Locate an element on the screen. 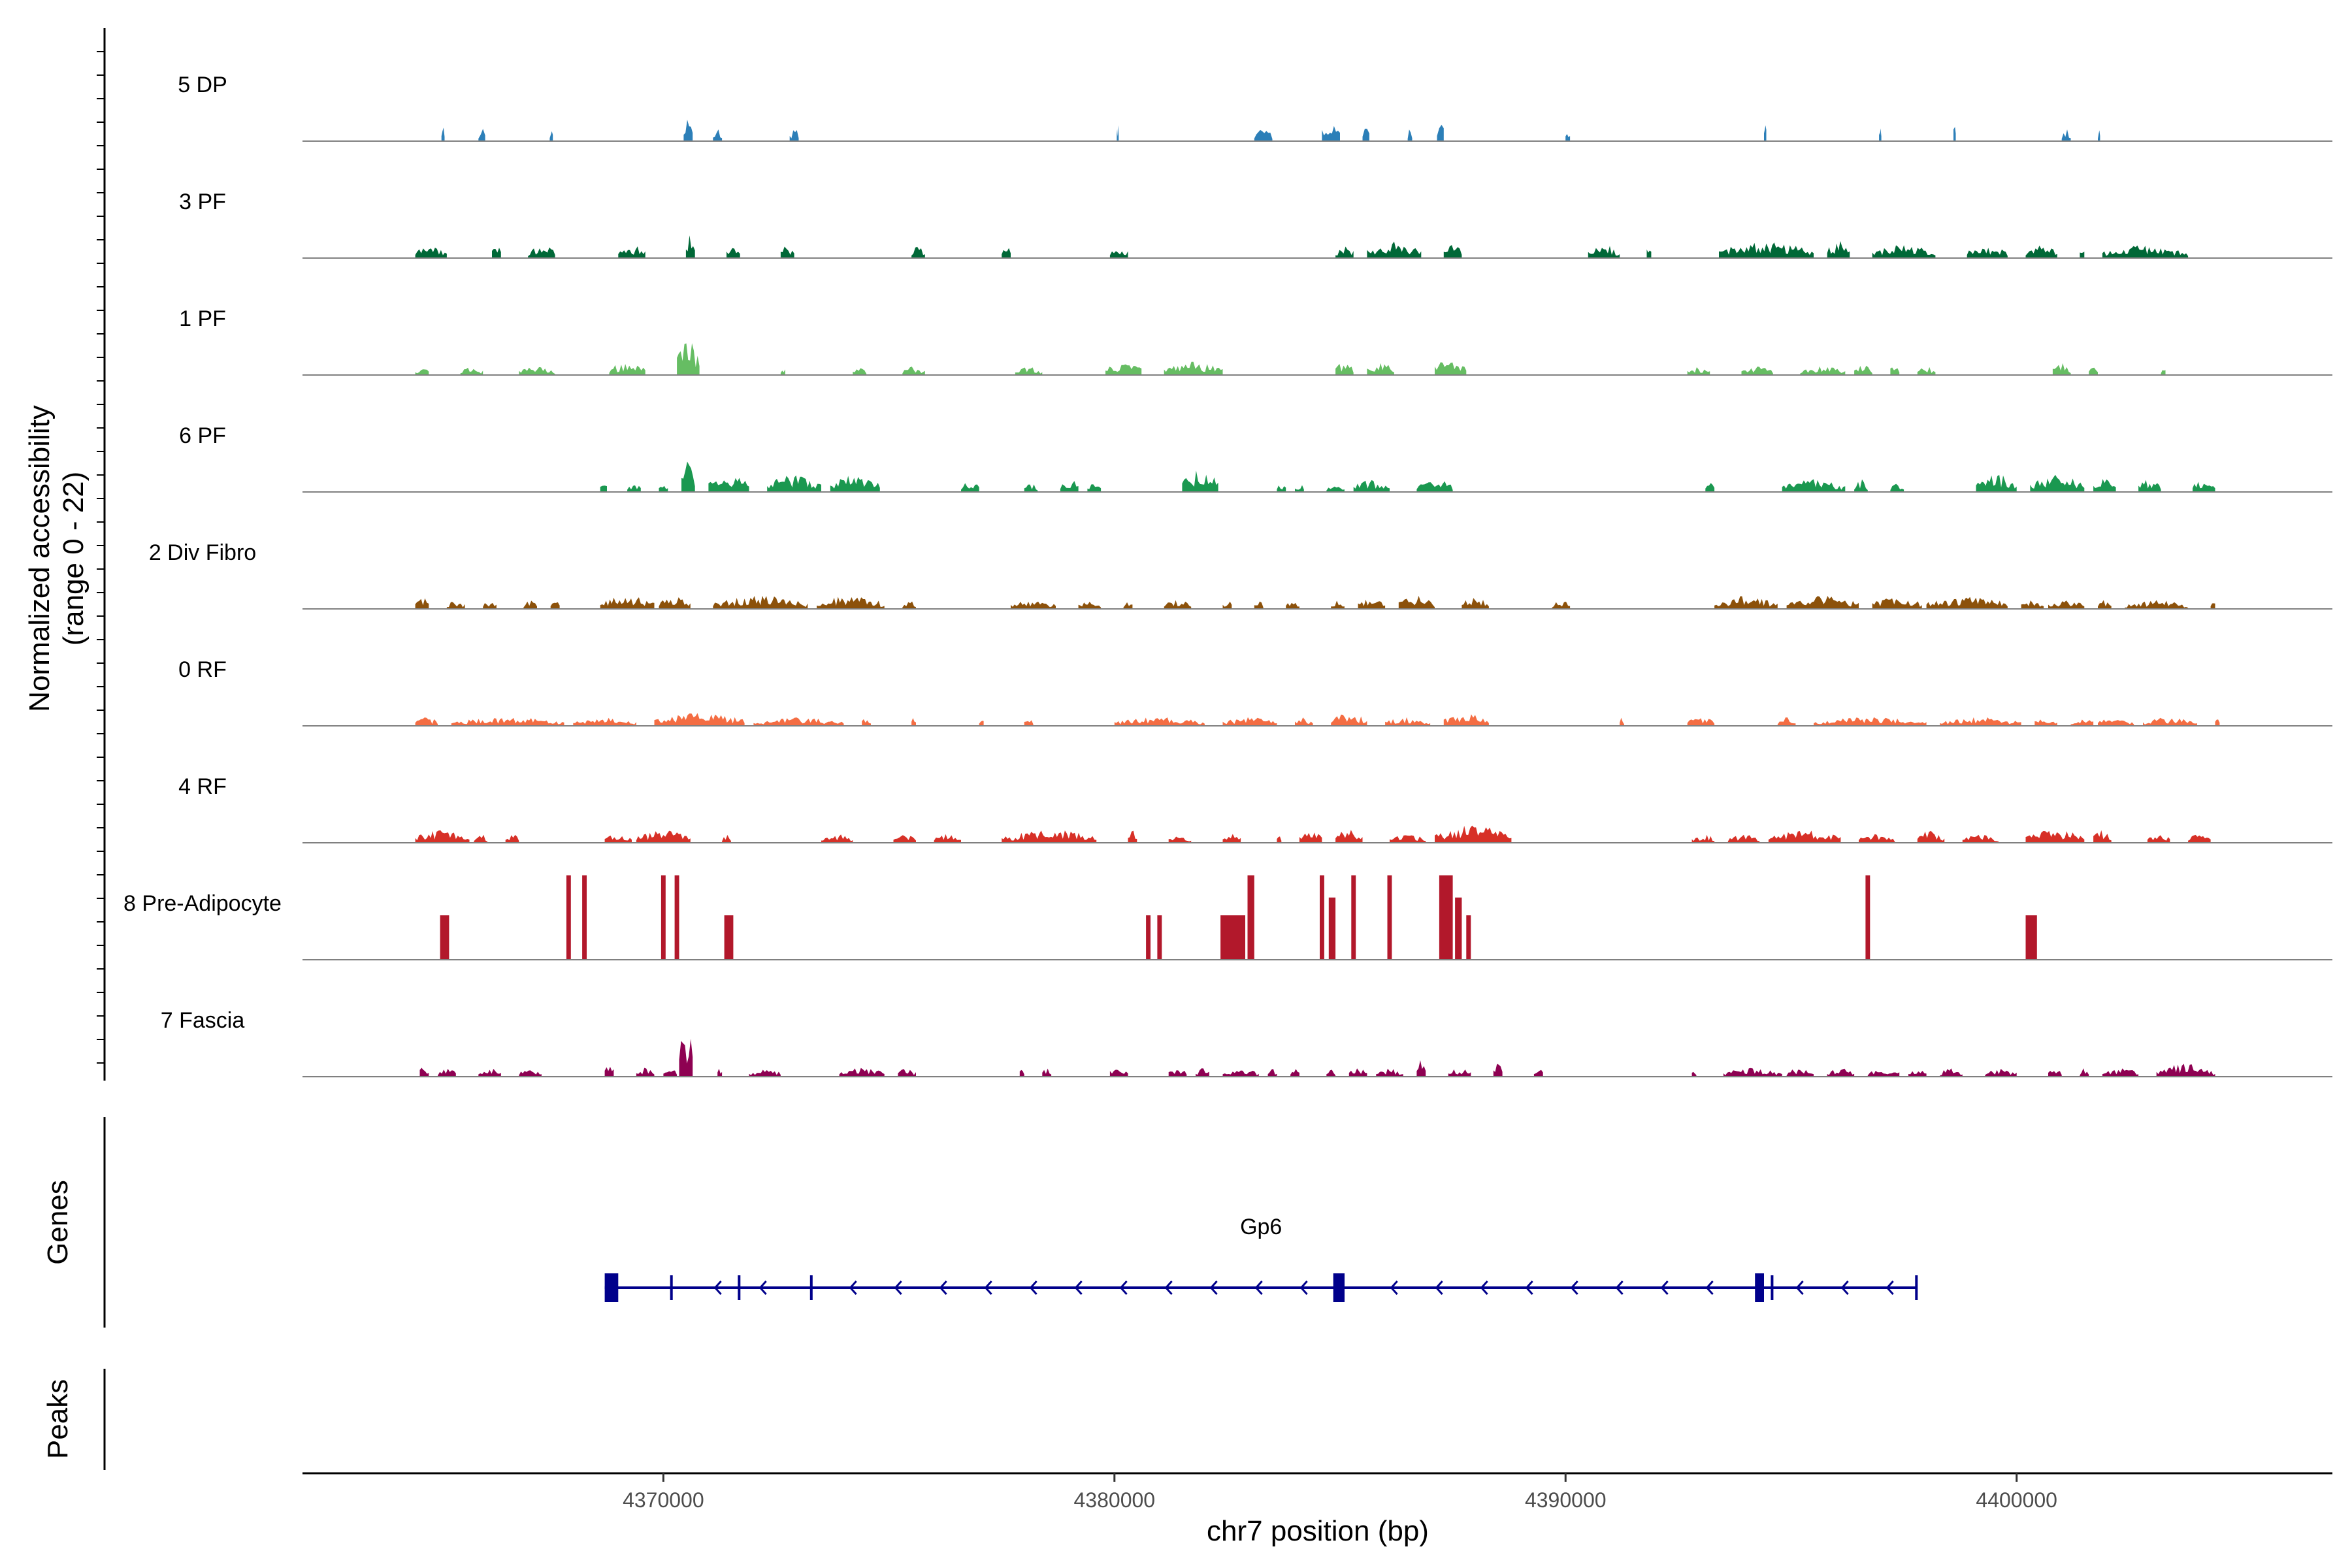 This screenshot has height=1568, width=2352. x-tick-label-0: 4370000 is located at coordinates (663, 1500).